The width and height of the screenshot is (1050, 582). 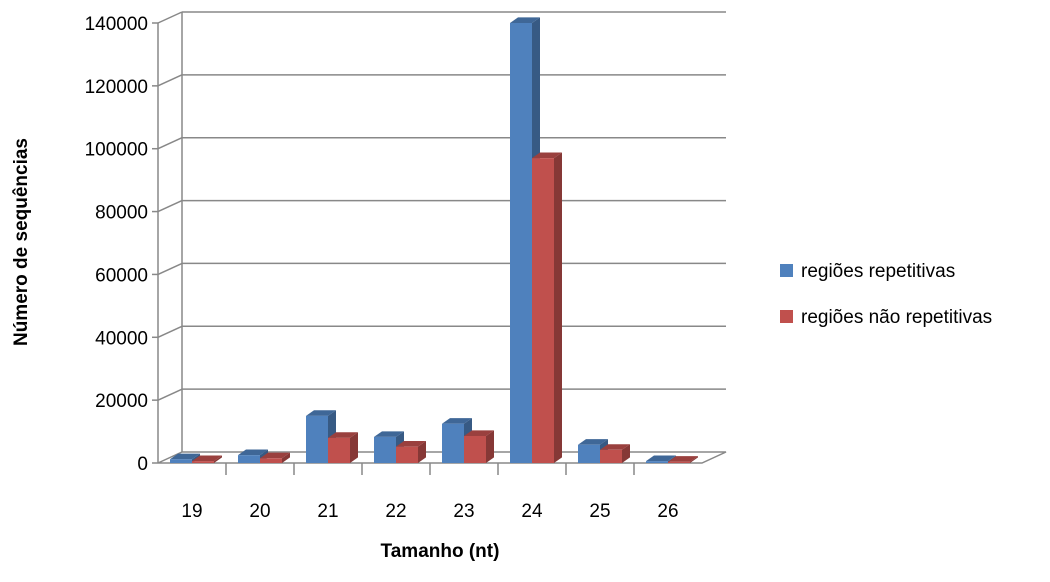 What do you see at coordinates (116, 24) in the screenshot?
I see `y-tick-label: 140000` at bounding box center [116, 24].